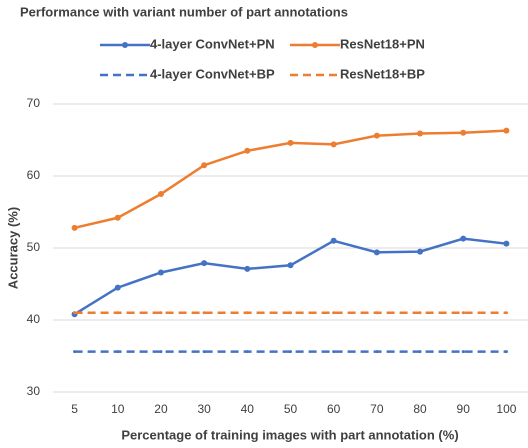 This screenshot has width=528, height=448. I want to click on x-tick-label: 100, so click(506, 409).